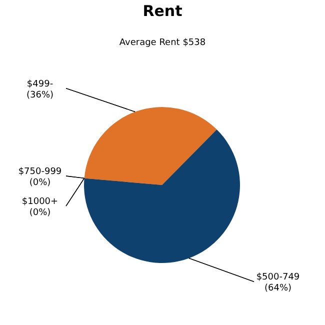 The width and height of the screenshot is (325, 325). What do you see at coordinates (278, 277) in the screenshot?
I see `slice-label: $500-749` at bounding box center [278, 277].